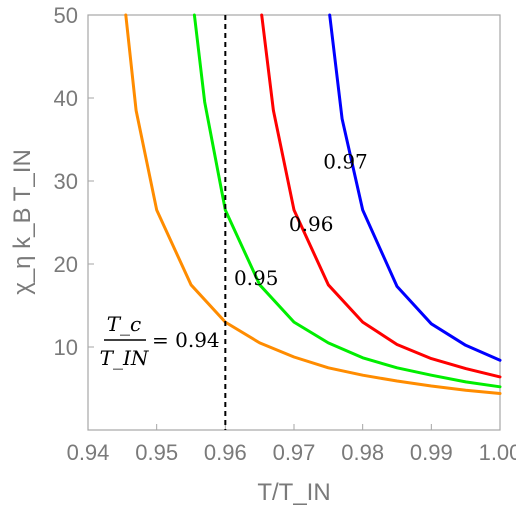 This screenshot has width=516, height=509. What do you see at coordinates (156, 452) in the screenshot?
I see `x-tick-label: 0.95` at bounding box center [156, 452].